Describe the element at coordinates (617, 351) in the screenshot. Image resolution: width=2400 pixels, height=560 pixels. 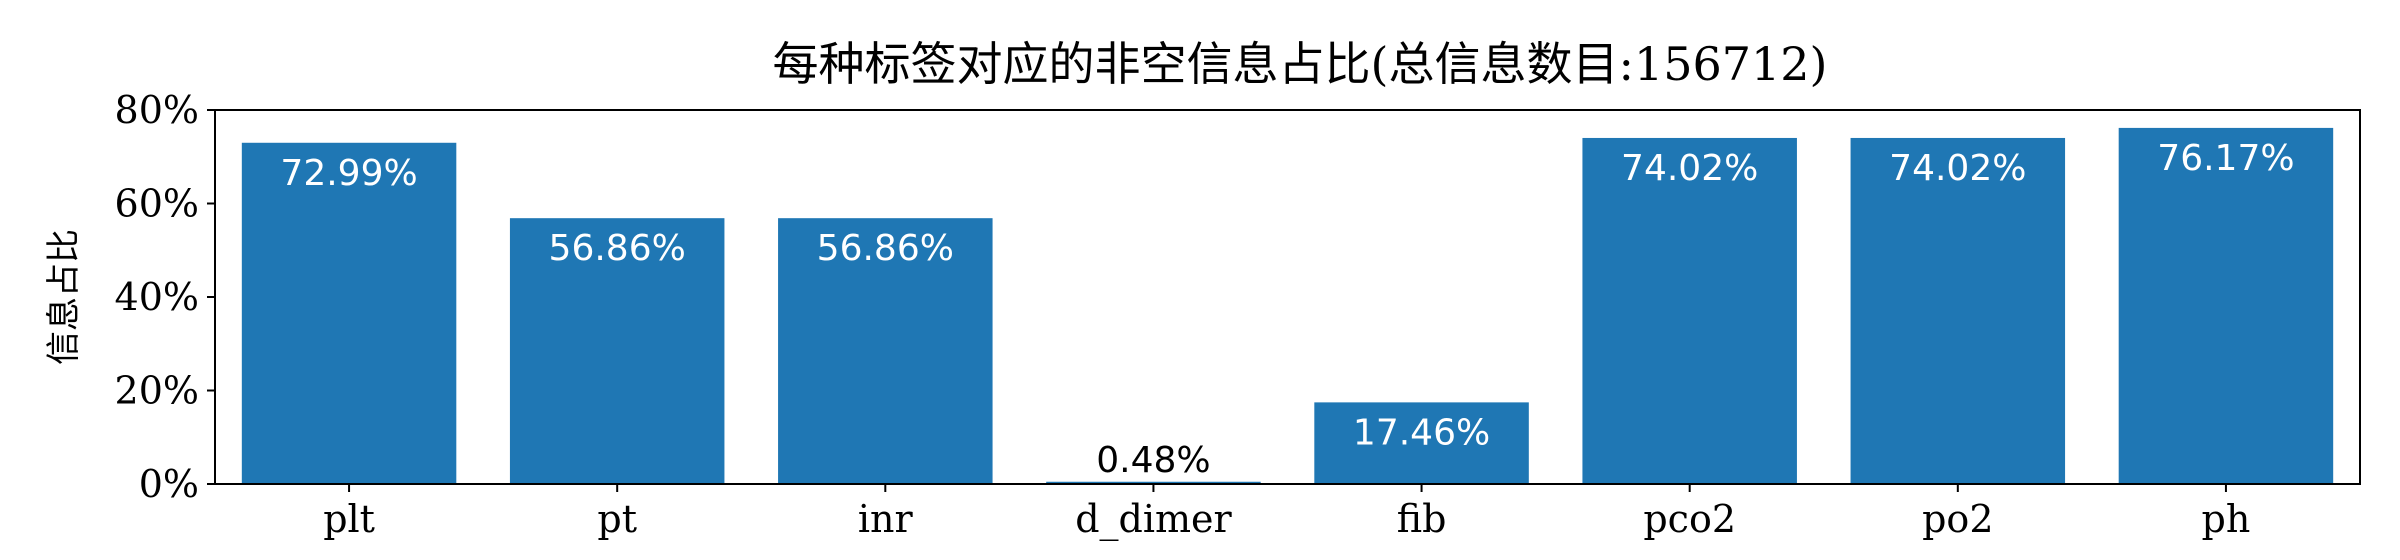
I see `bar-pt` at that location.